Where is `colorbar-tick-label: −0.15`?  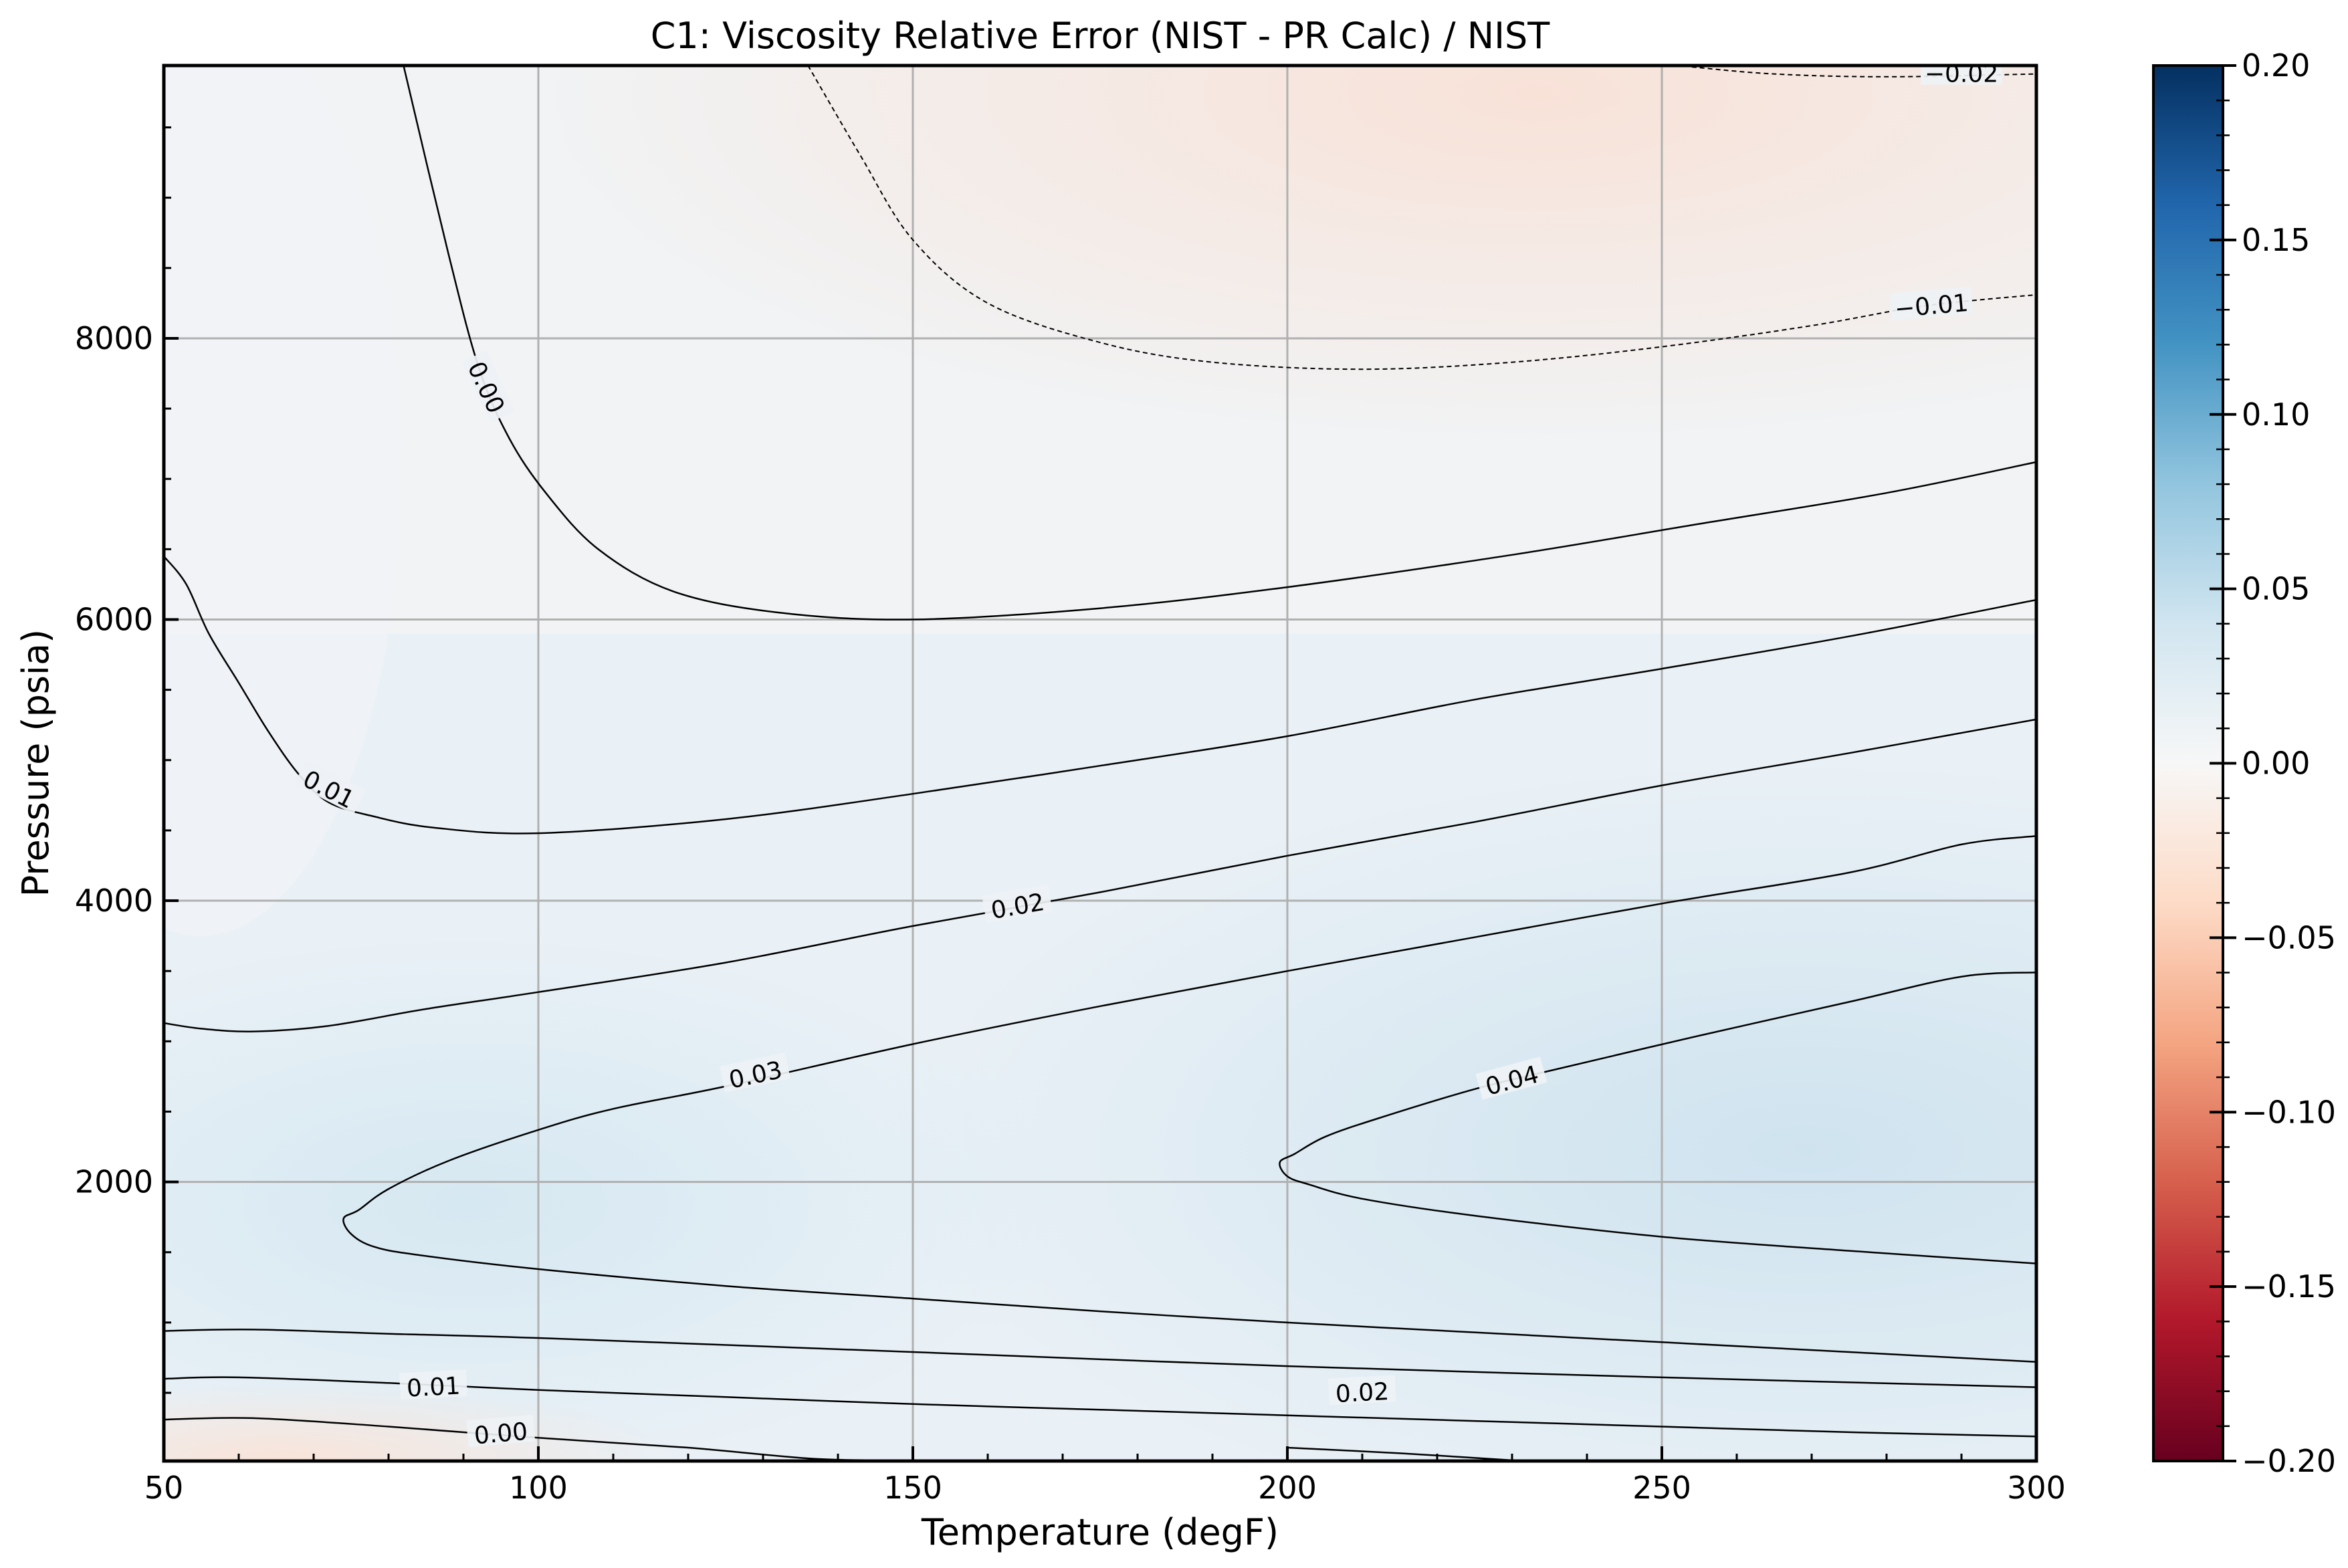
colorbar-tick-label: −0.15 is located at coordinates (2289, 1286).